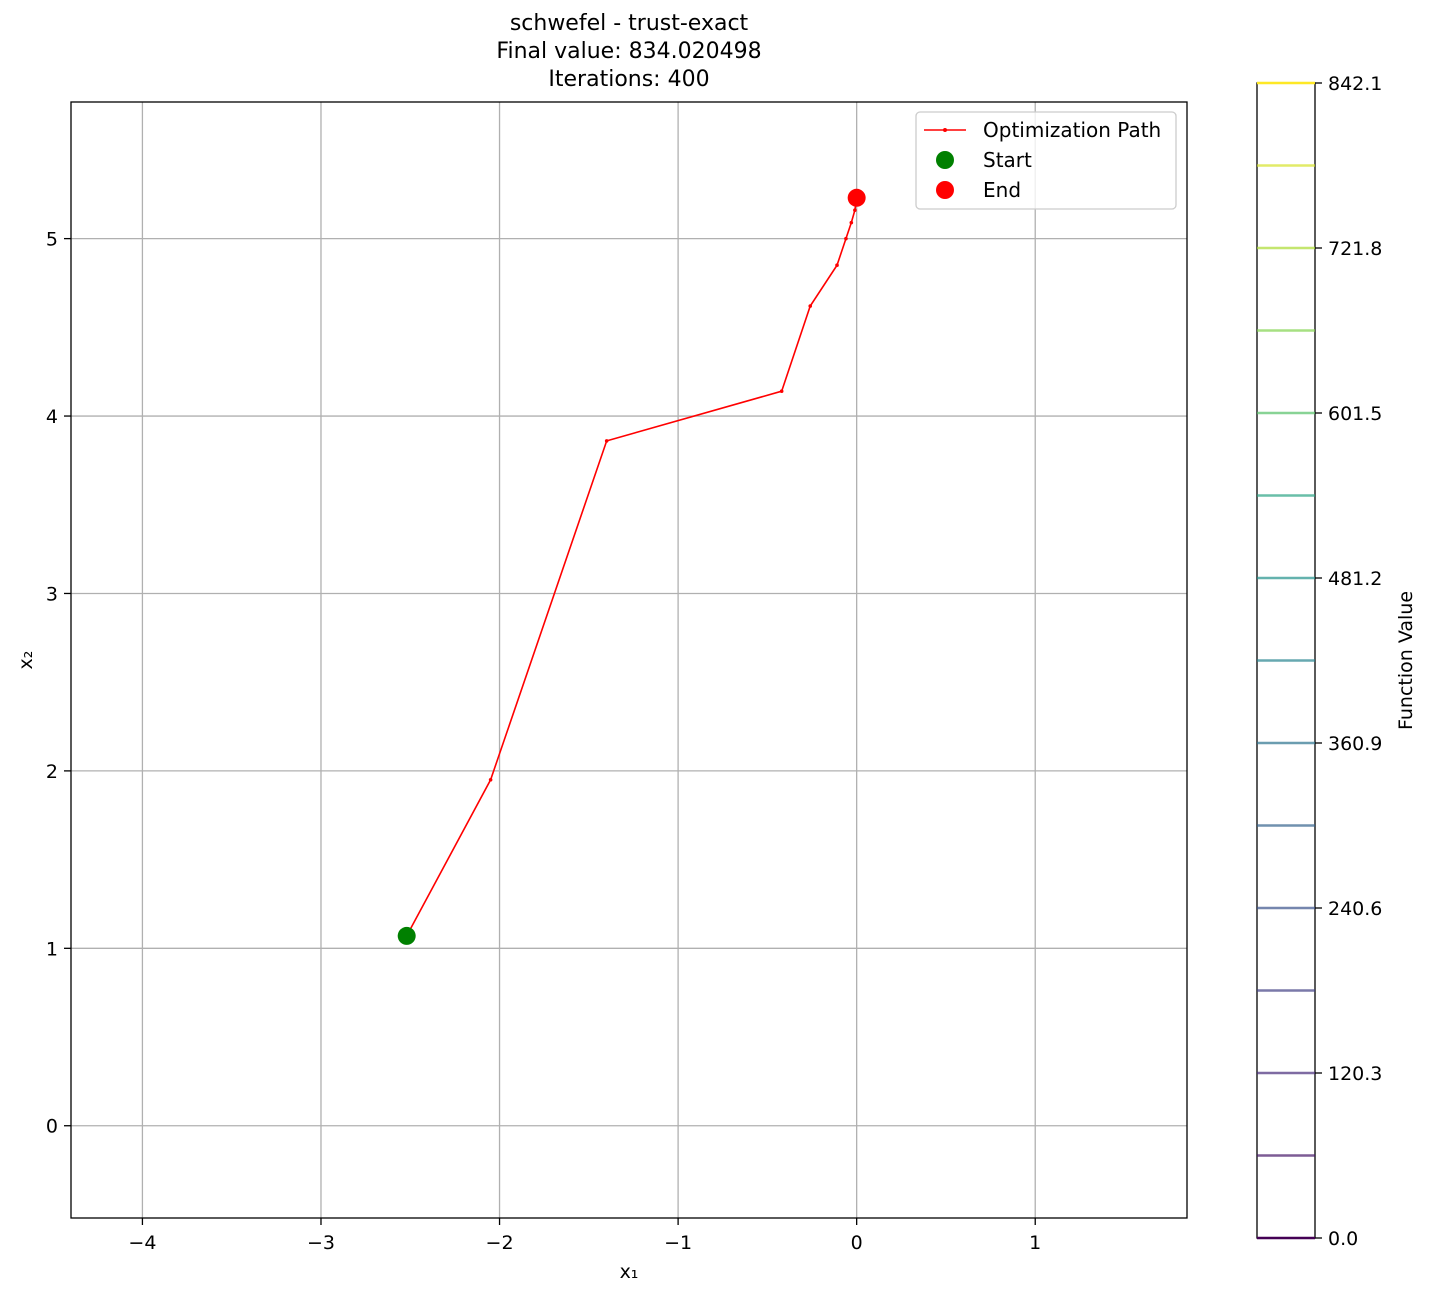 This screenshot has height=1296, width=1432. What do you see at coordinates (52, 949) in the screenshot?
I see `y-tick-label: 1` at bounding box center [52, 949].